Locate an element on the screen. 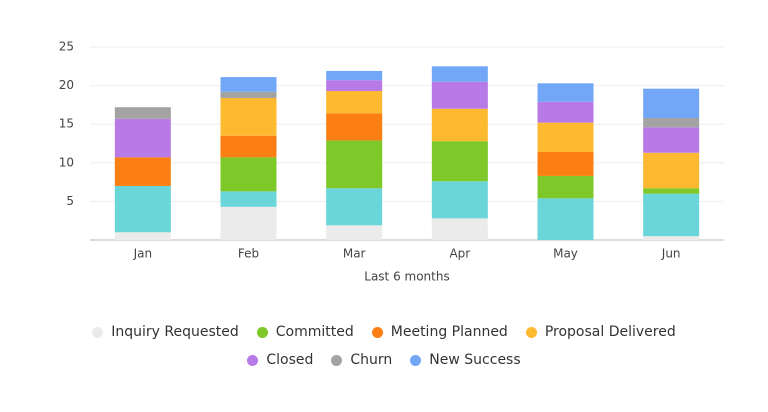  x-tick-label: Jan is located at coordinates (143, 254).